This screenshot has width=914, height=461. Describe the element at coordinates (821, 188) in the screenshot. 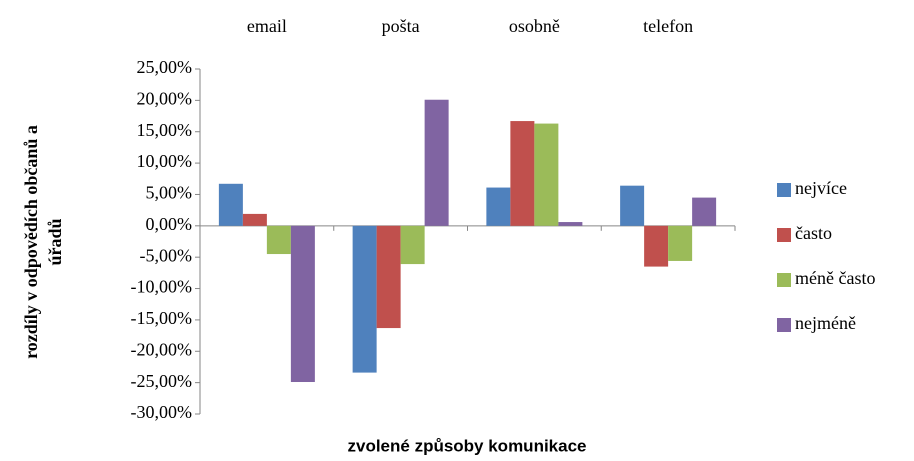

I see `legend-label: nejvíce` at that location.